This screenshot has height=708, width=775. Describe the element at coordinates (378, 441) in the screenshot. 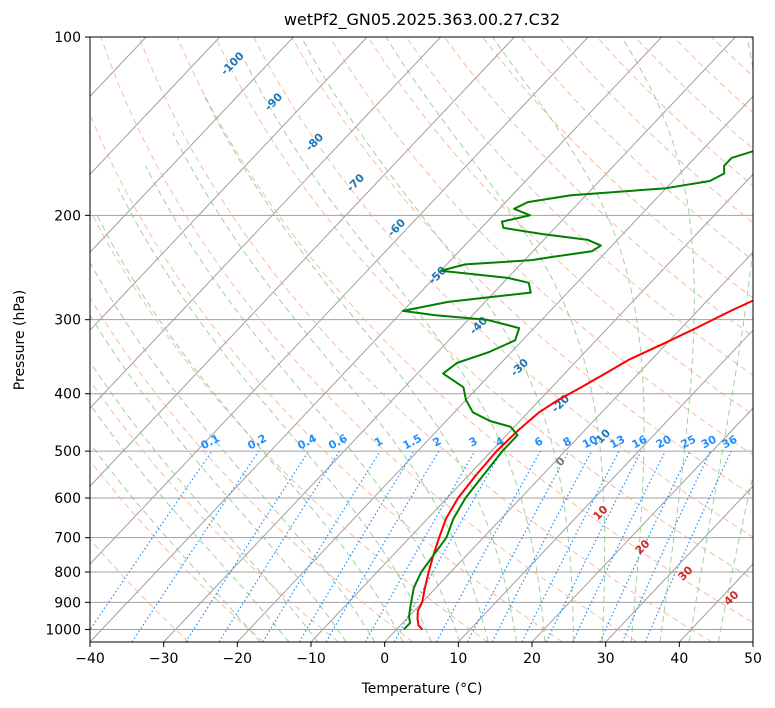

I see `mixing-ratio-label: 1` at that location.